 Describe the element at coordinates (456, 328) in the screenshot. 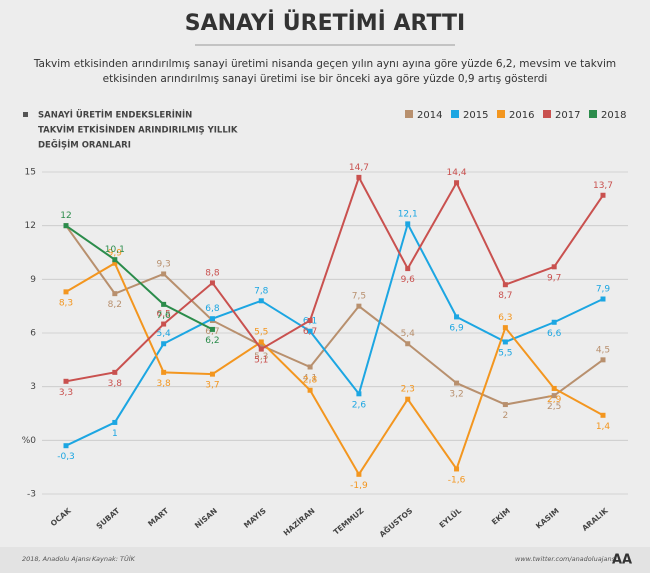

I see `value-label: 6,9` at that location.